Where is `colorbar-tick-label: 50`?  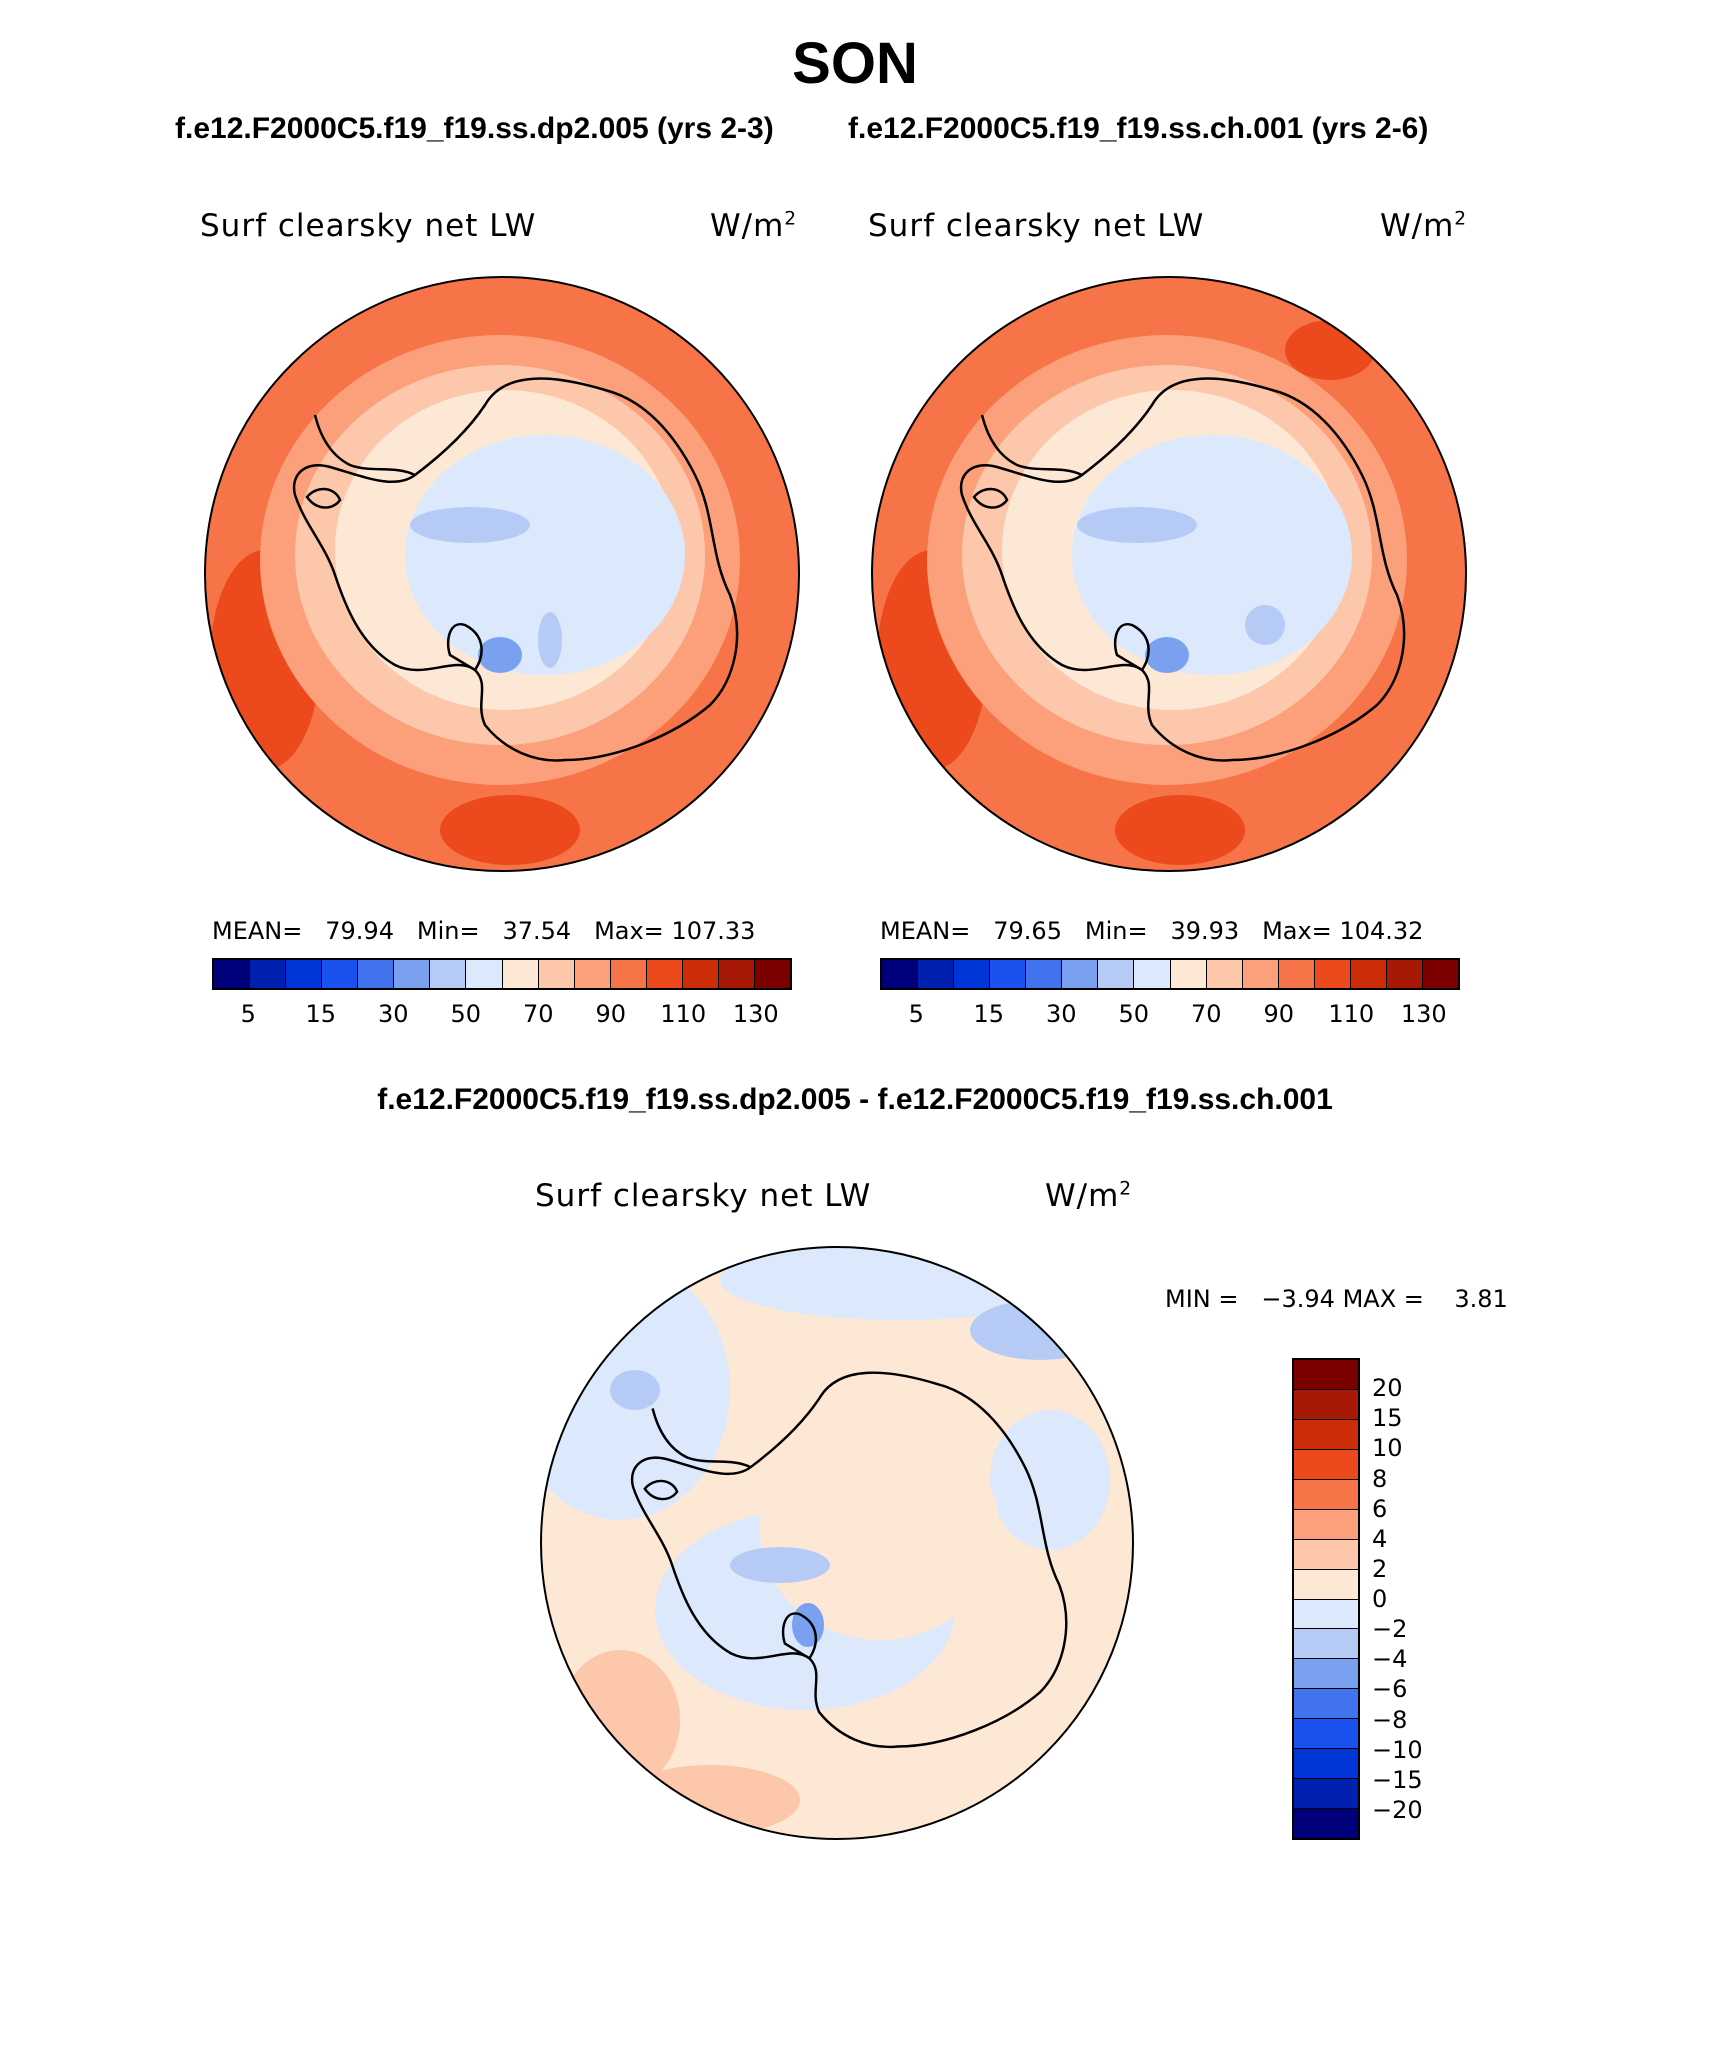 colorbar-tick-label: 50 is located at coordinates (466, 1014).